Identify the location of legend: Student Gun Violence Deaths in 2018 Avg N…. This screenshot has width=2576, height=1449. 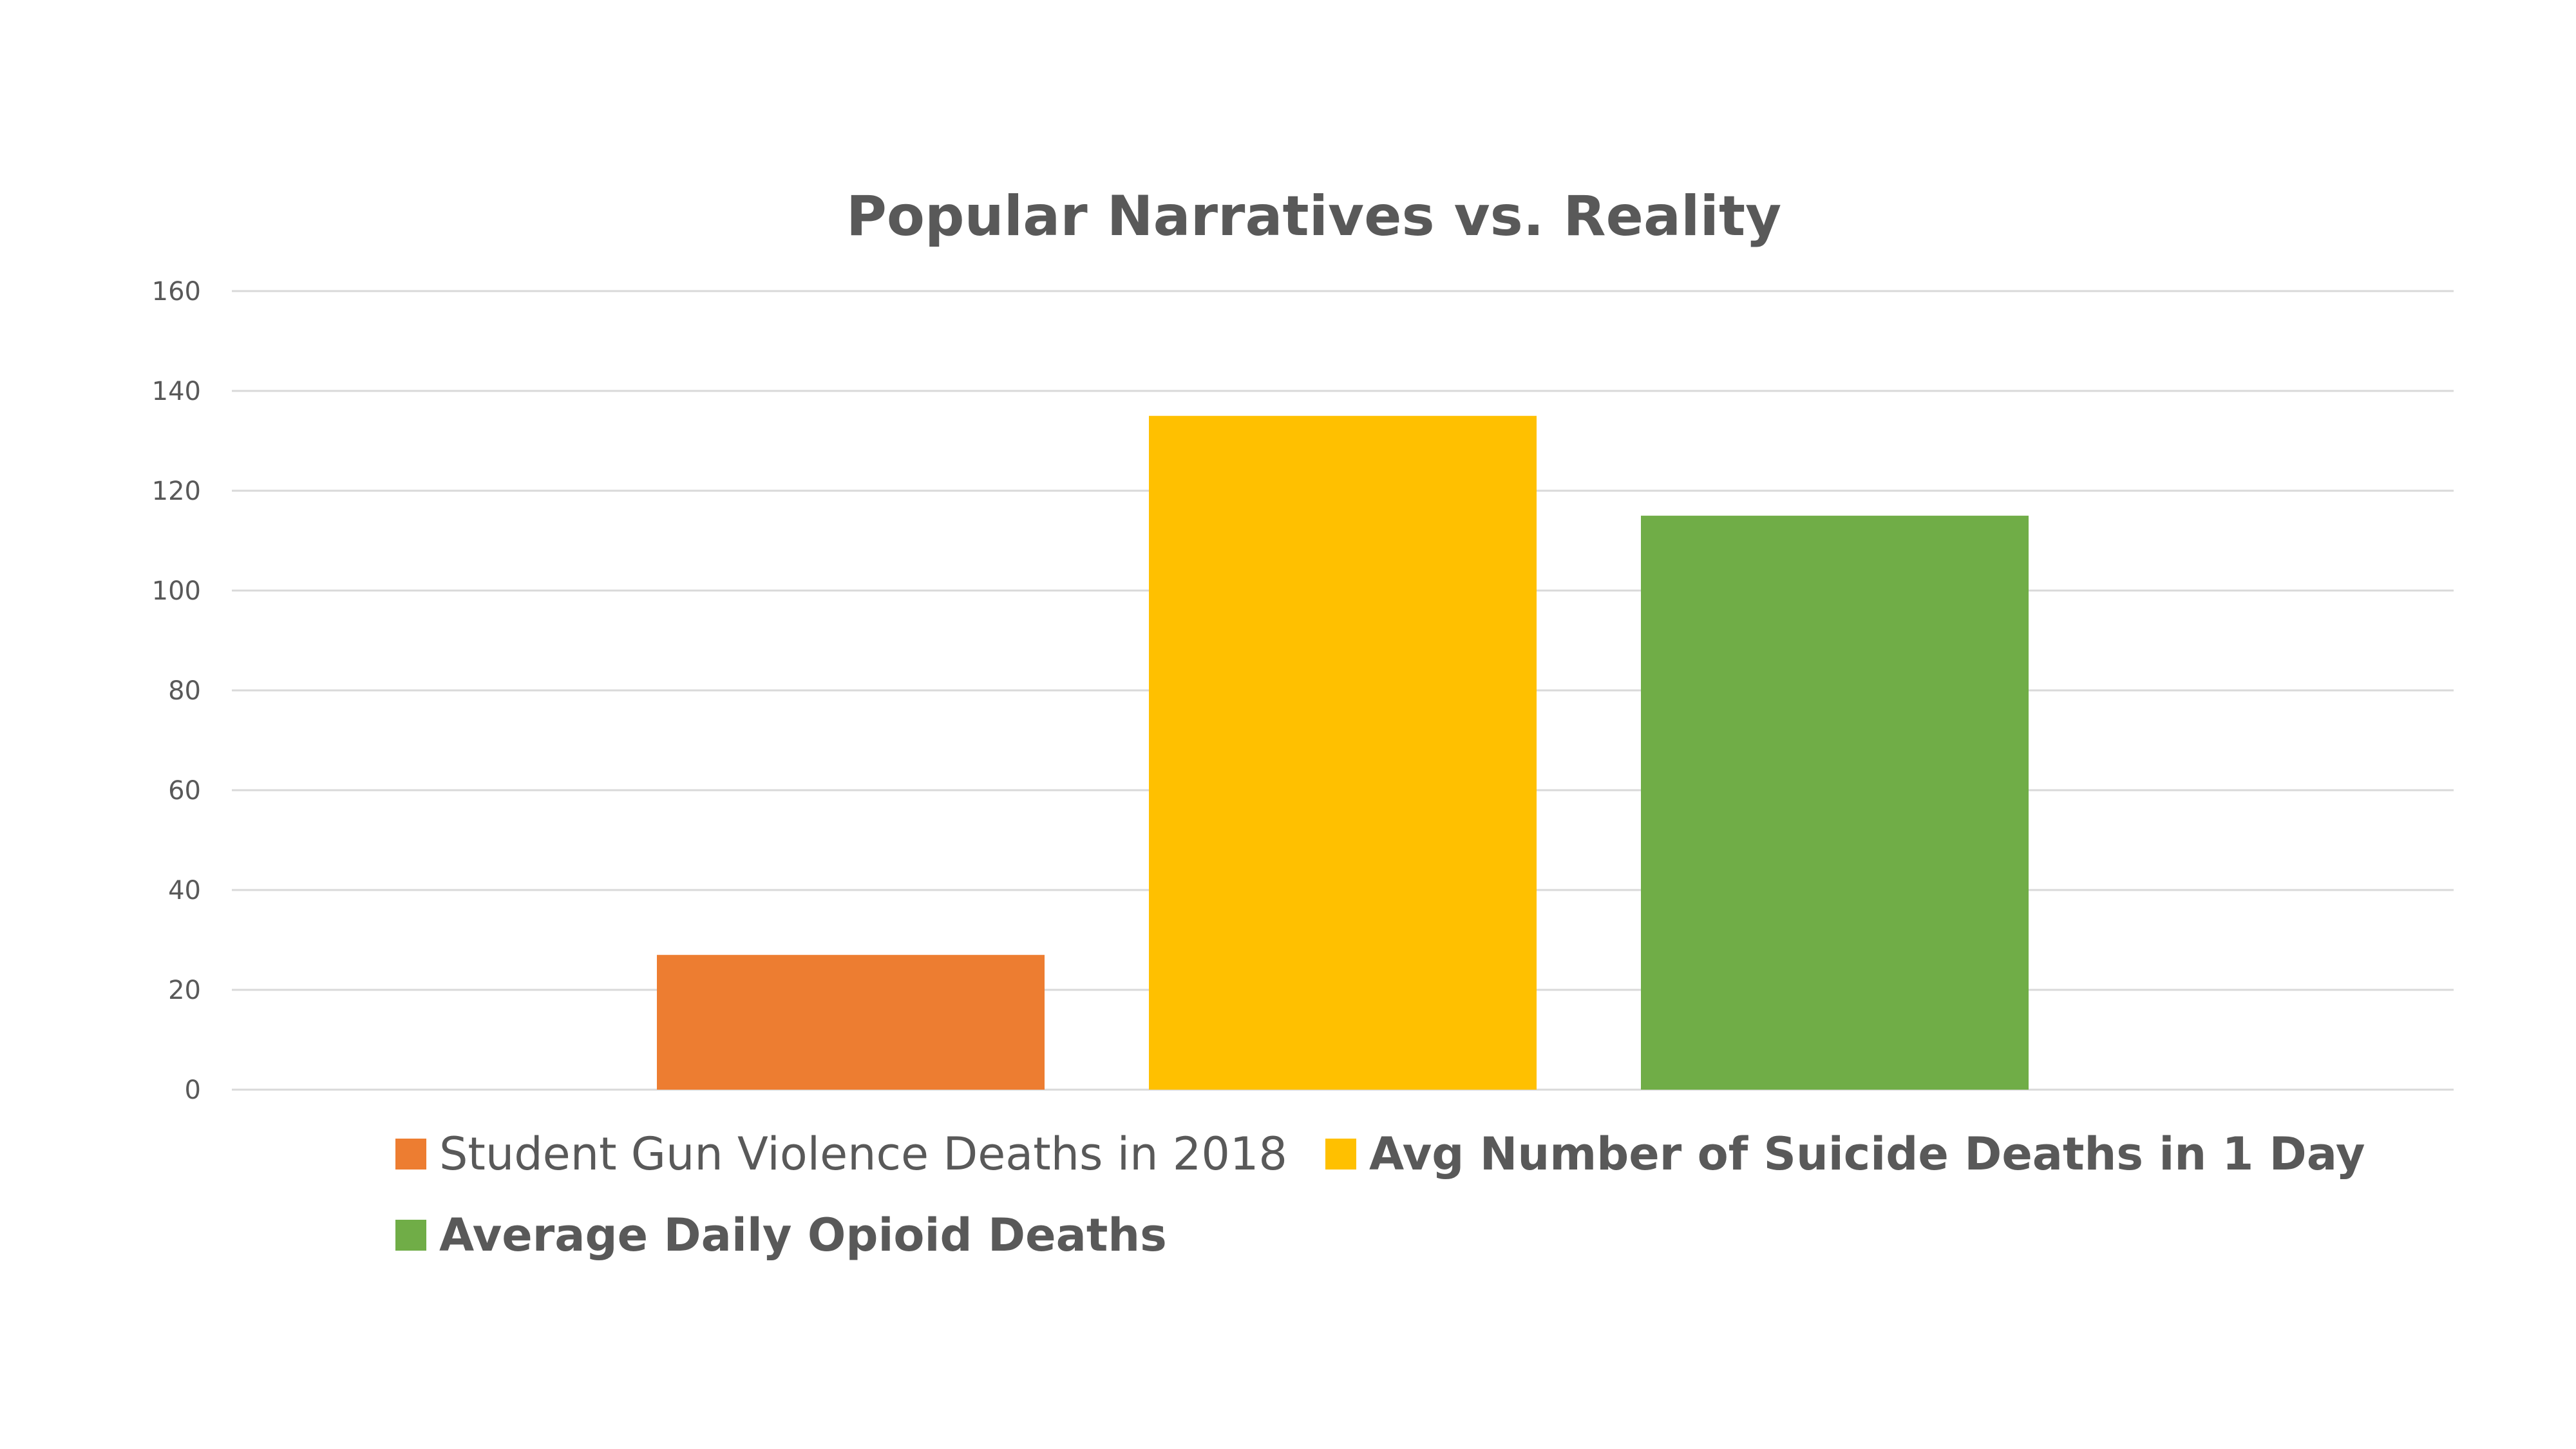
(1380, 1195).